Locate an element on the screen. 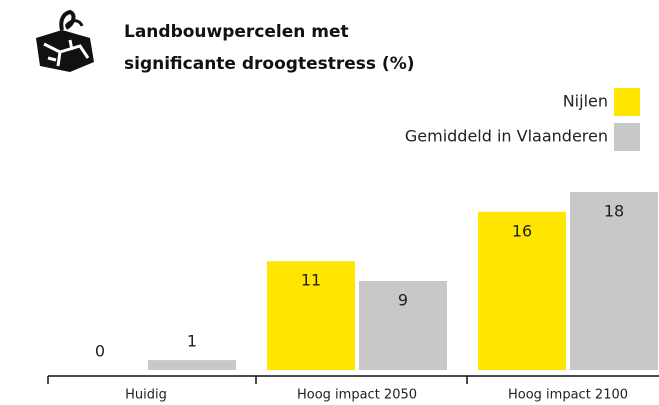 Image resolution: width=659 pixels, height=405 pixels. legend-label: Nijlen is located at coordinates (585, 101).